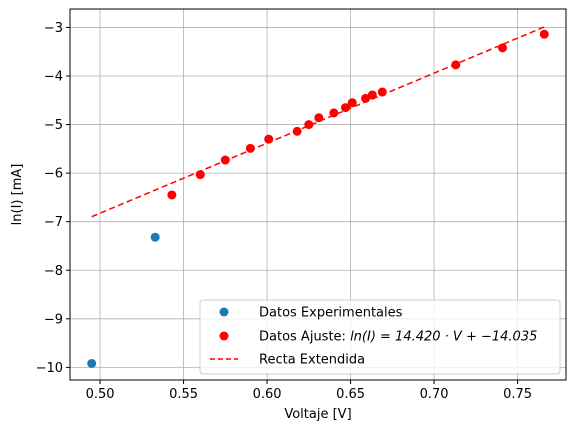  What do you see at coordinates (53, 222) in the screenshot?
I see `y-tick-label: −7` at bounding box center [53, 222].